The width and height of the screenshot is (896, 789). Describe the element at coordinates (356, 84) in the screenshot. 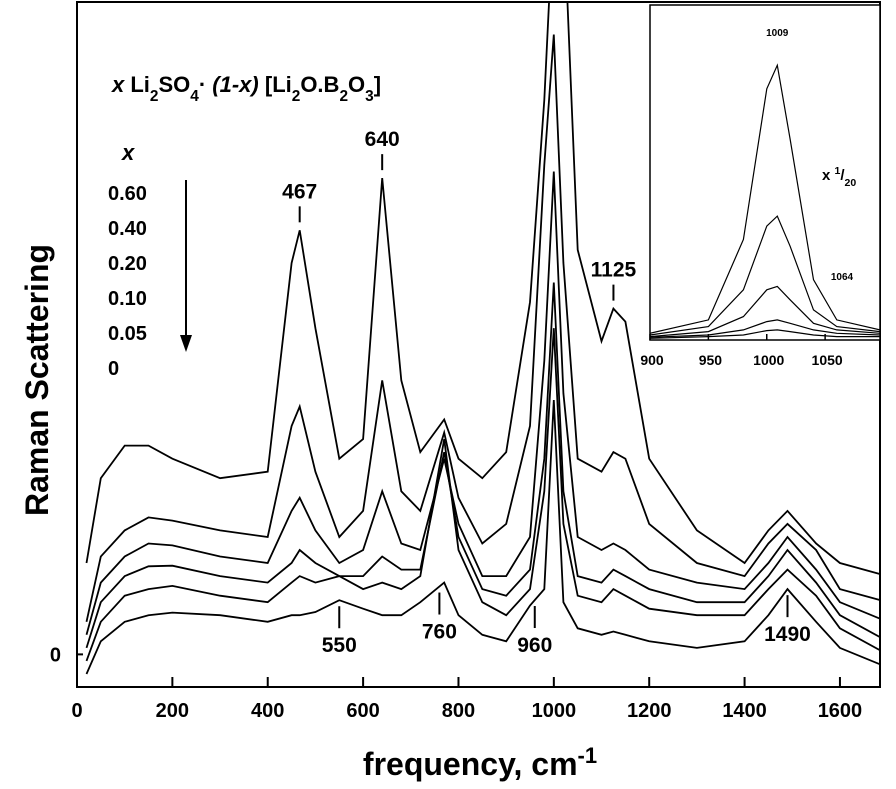

I see `text-part: O` at that location.